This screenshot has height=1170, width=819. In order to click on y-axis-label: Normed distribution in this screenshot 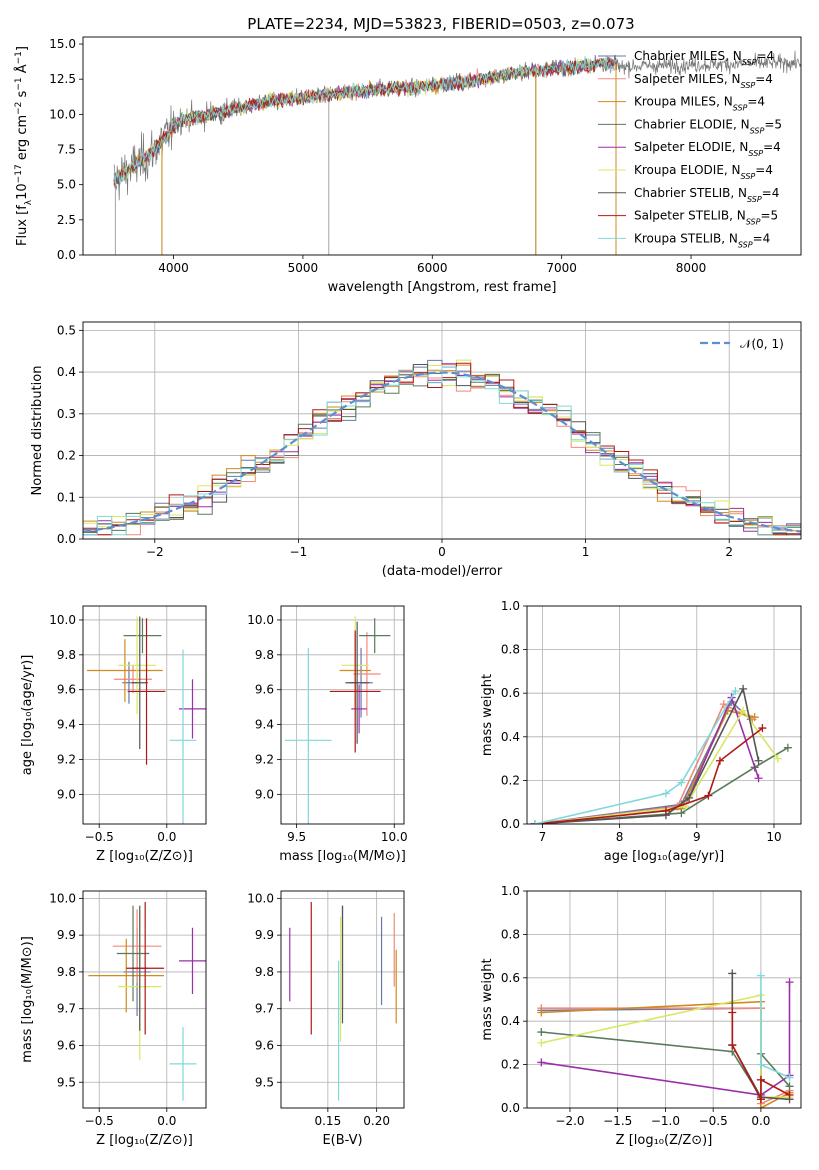, I will do `click(37, 431)`.